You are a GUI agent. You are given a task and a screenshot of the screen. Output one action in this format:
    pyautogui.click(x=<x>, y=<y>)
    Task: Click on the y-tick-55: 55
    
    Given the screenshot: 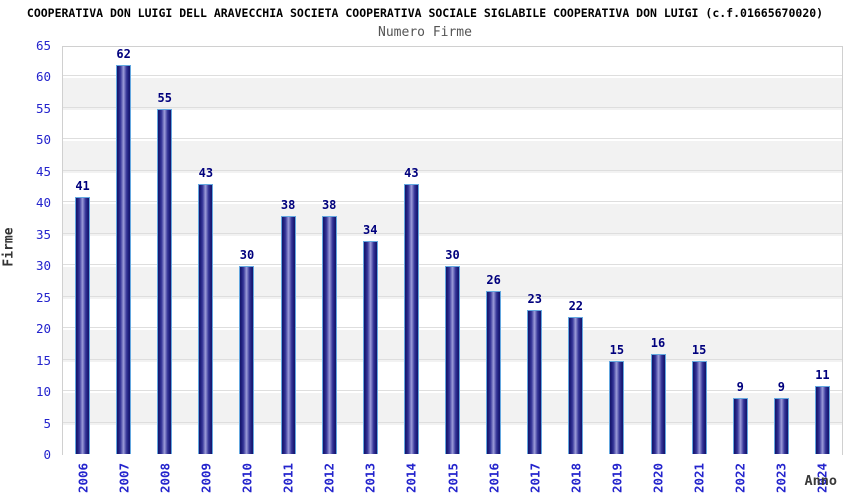 What is the action you would take?
    pyautogui.click(x=43, y=108)
    